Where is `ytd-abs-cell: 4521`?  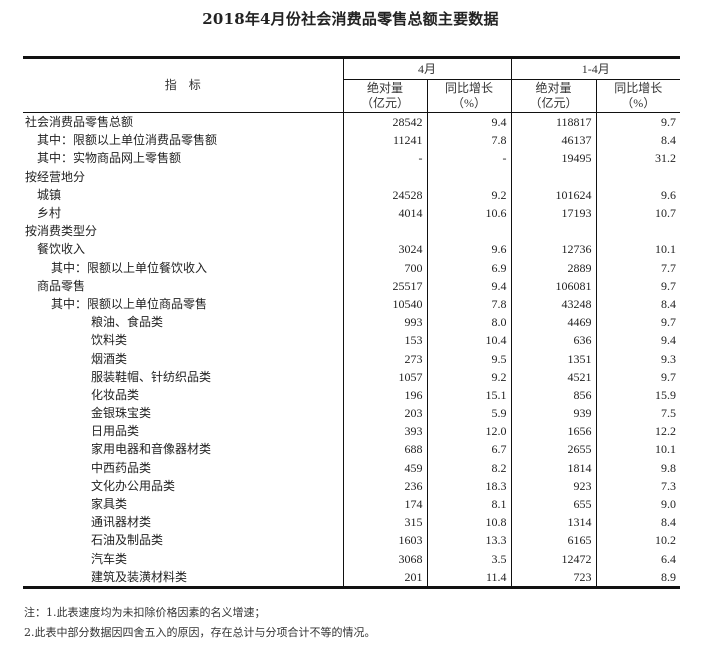 ytd-abs-cell: 4521 is located at coordinates (553, 376).